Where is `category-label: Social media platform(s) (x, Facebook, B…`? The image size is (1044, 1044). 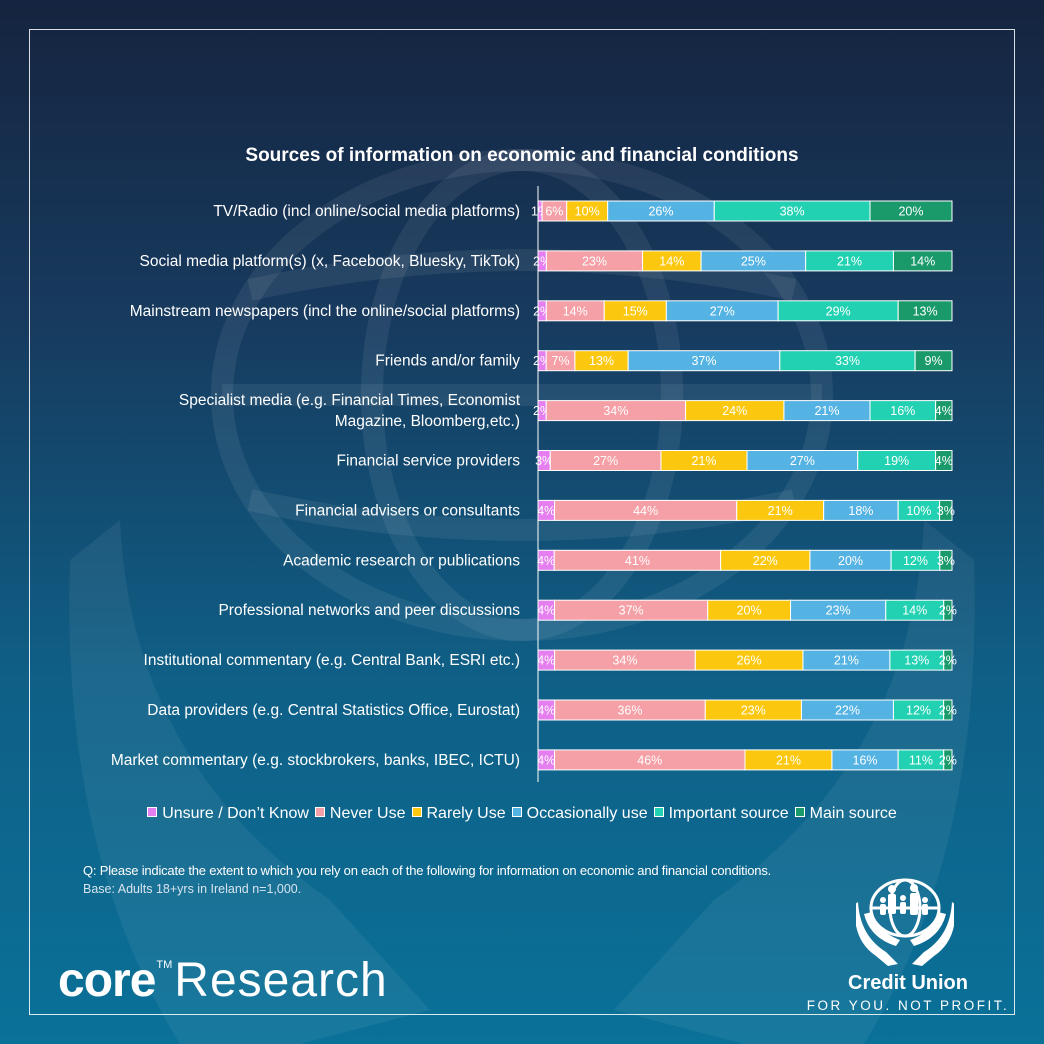 category-label: Social media platform(s) (x, Facebook, B… is located at coordinates (330, 261).